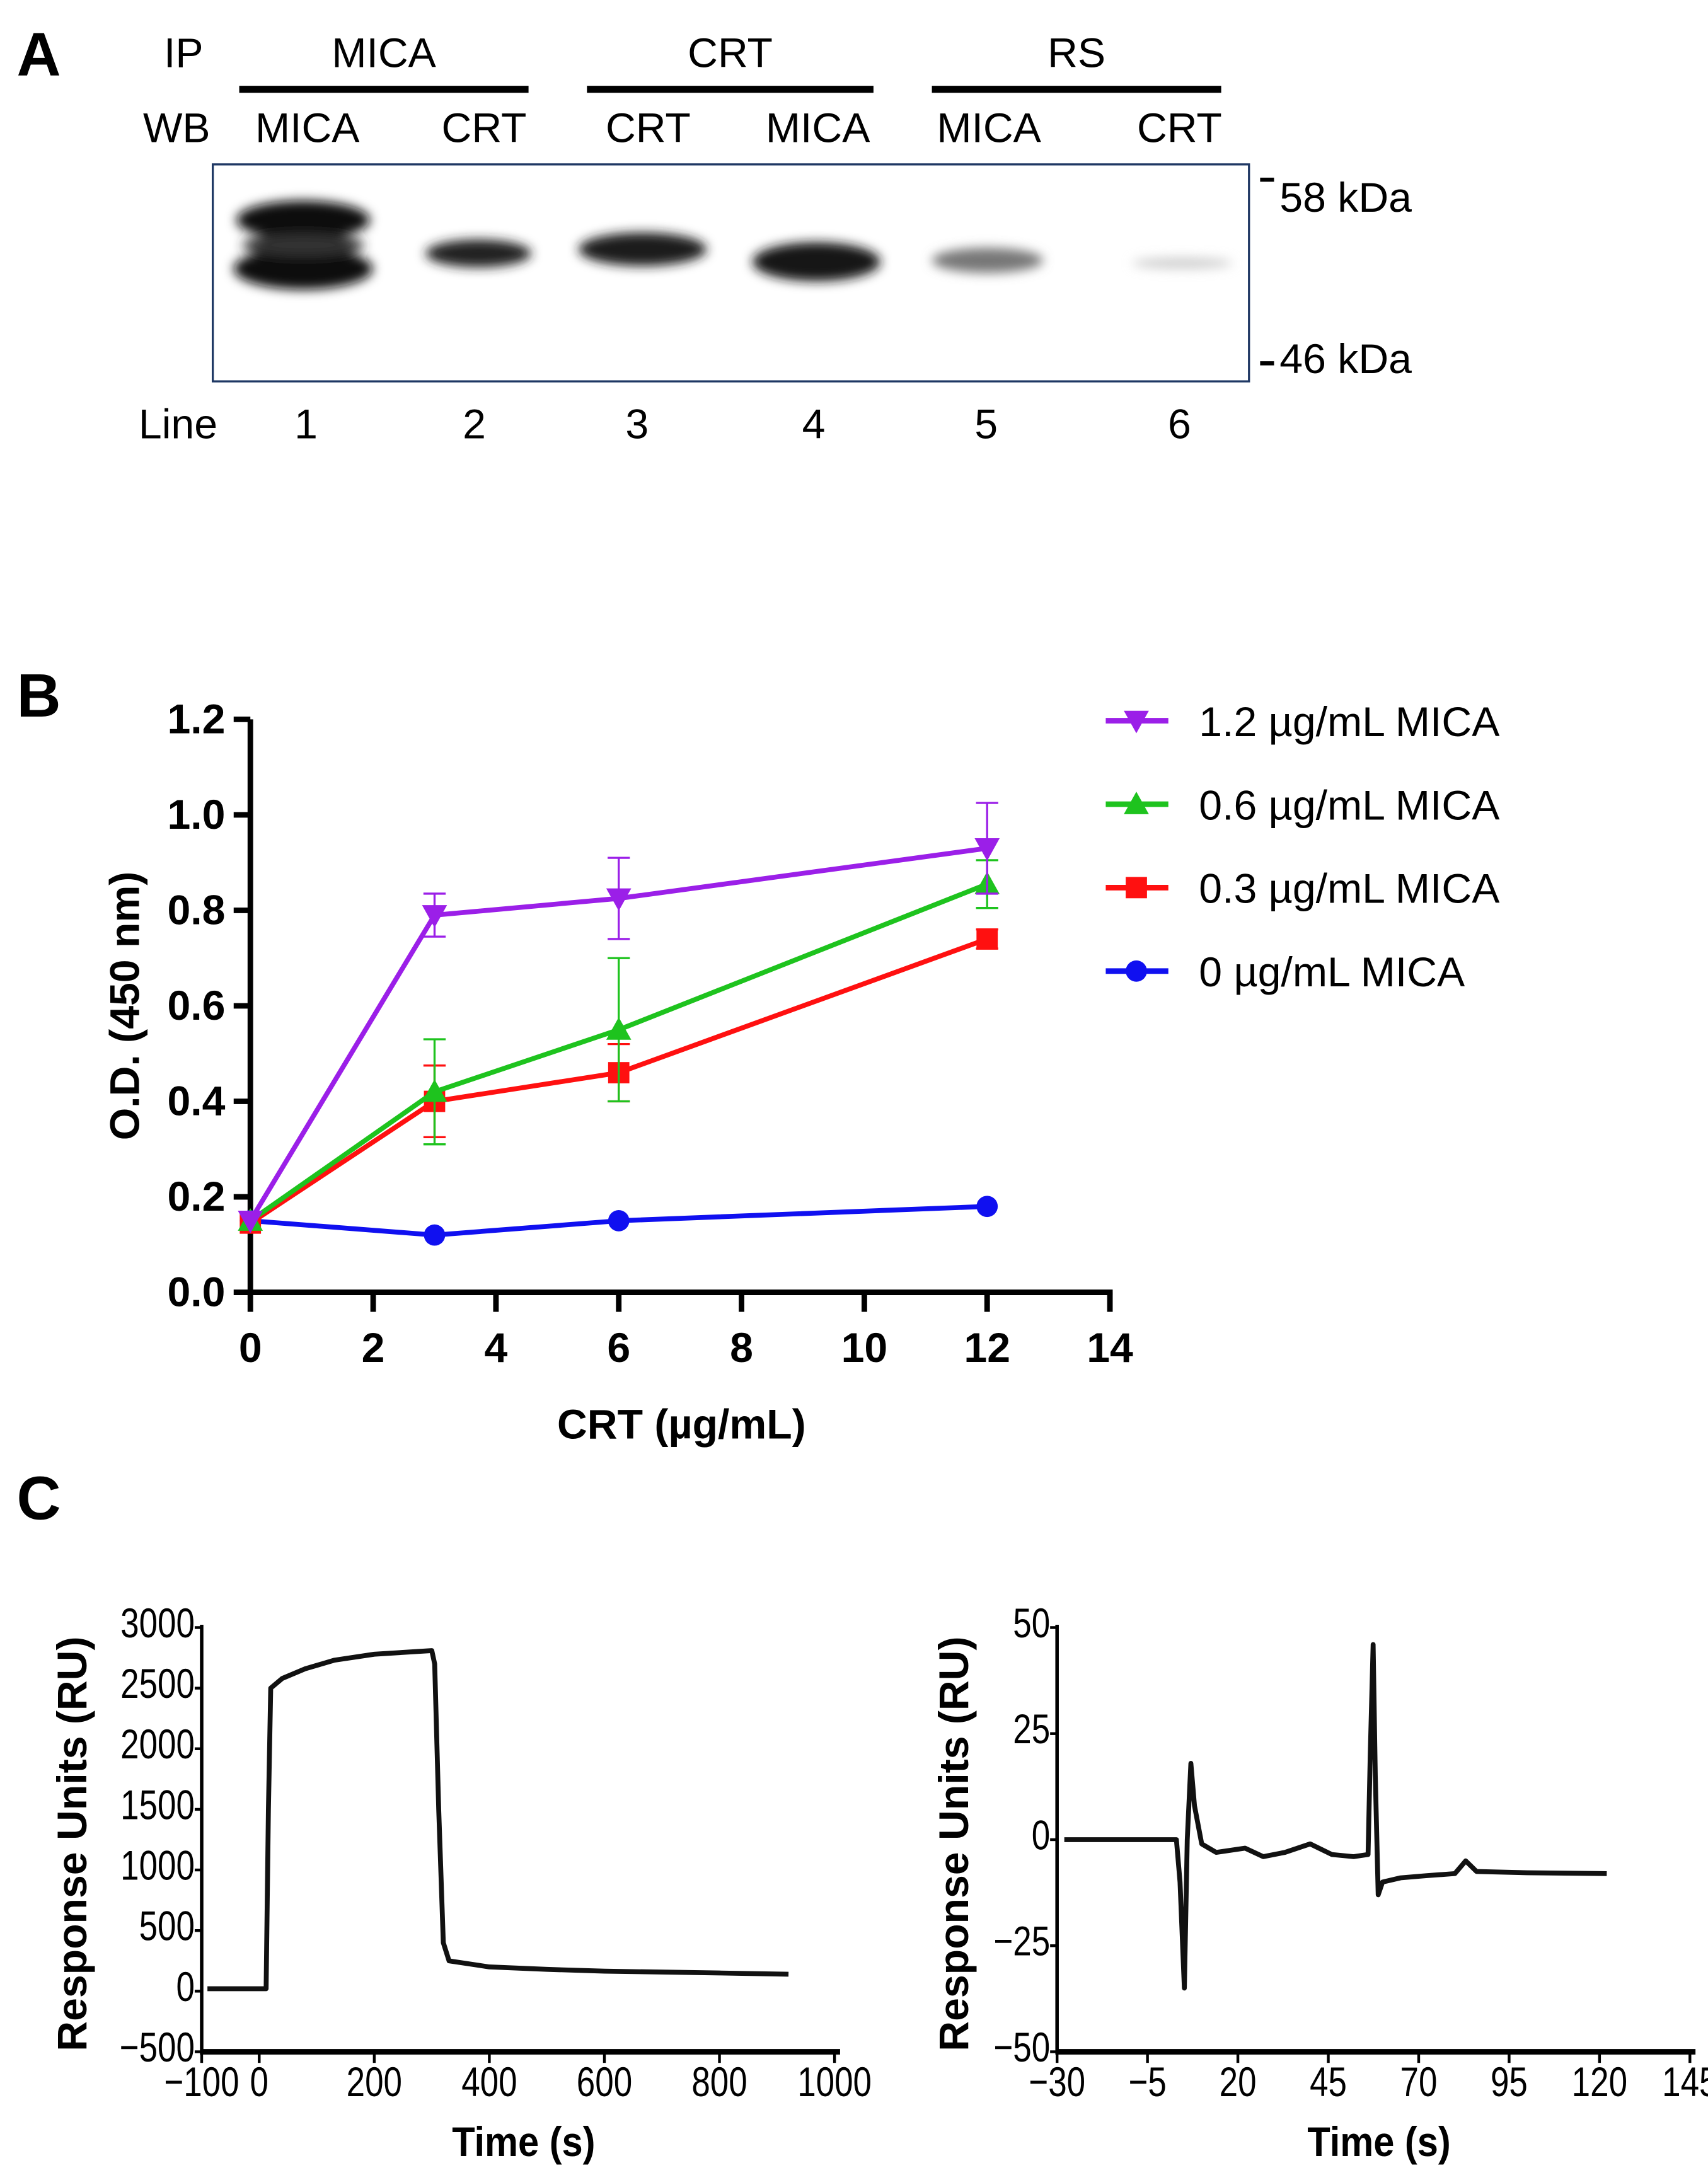 This screenshot has height=2180, width=1708. I want to click on ip-groups: MICA CRT RS, so click(730, 61).